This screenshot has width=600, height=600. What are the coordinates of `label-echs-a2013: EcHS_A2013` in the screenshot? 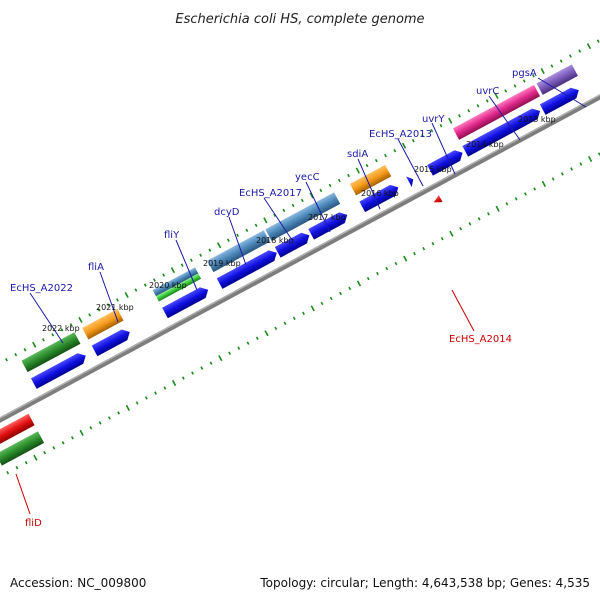 It's located at (400, 134).